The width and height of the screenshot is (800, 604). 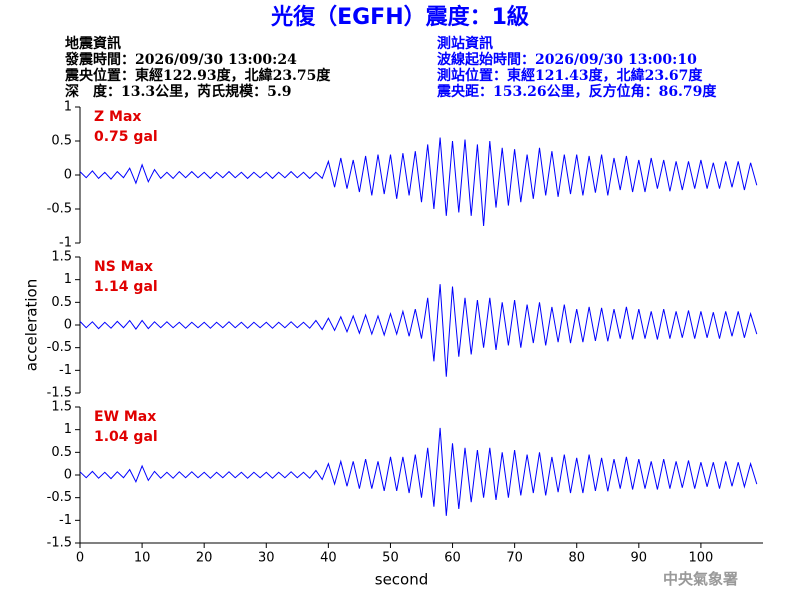 I want to click on x-tick-label: 30, so click(x=266, y=558).